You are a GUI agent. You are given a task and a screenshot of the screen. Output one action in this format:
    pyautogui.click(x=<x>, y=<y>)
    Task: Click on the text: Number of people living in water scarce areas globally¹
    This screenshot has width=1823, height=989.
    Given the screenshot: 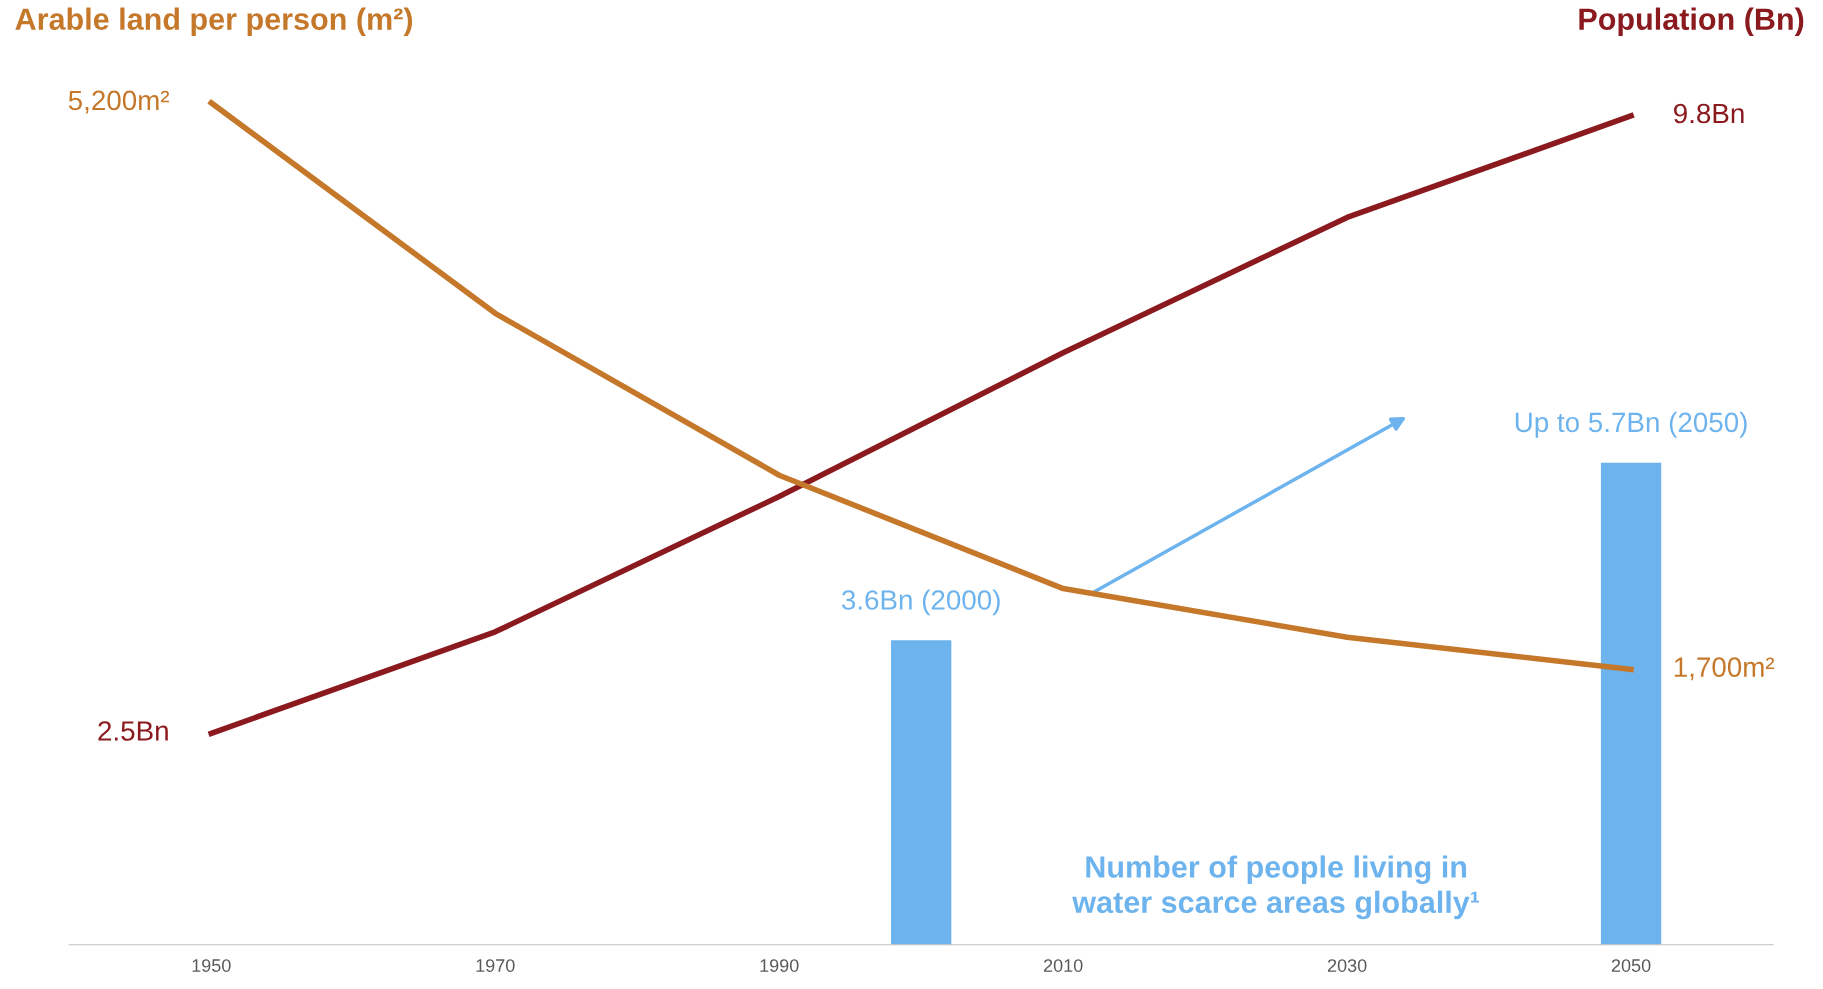 What is the action you would take?
    pyautogui.click(x=1275, y=887)
    